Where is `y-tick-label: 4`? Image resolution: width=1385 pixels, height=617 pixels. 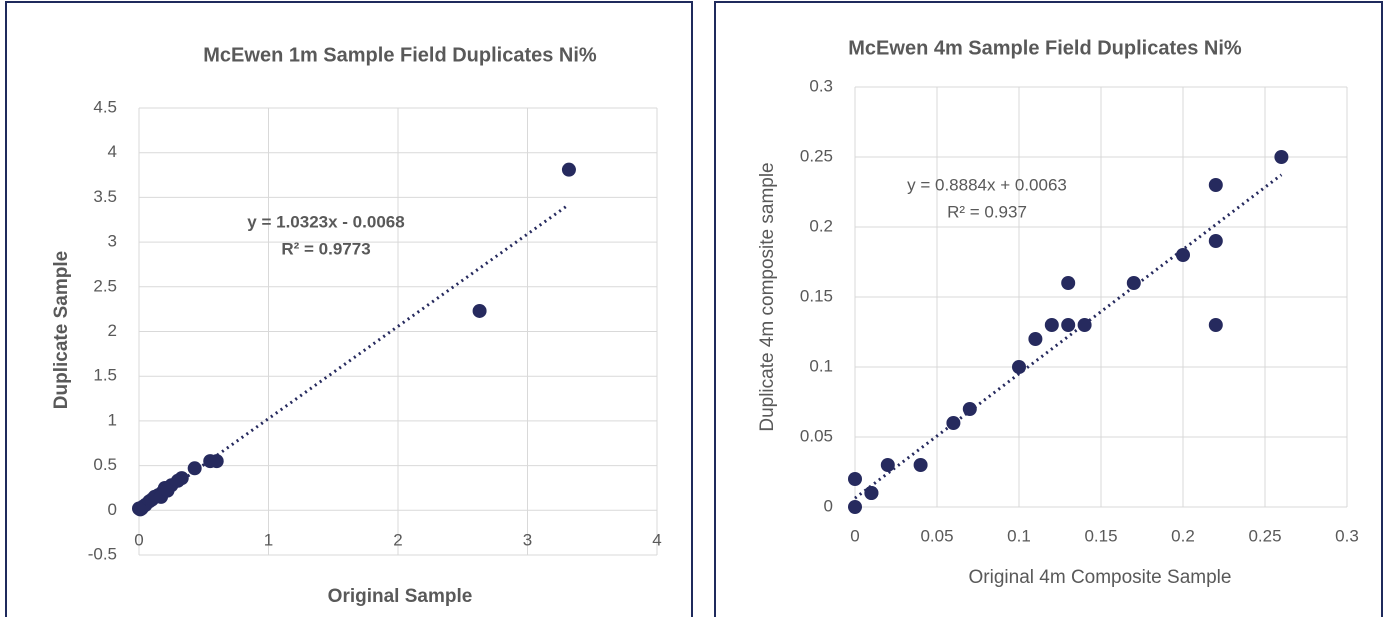
y-tick-label: 4 is located at coordinates (112, 151).